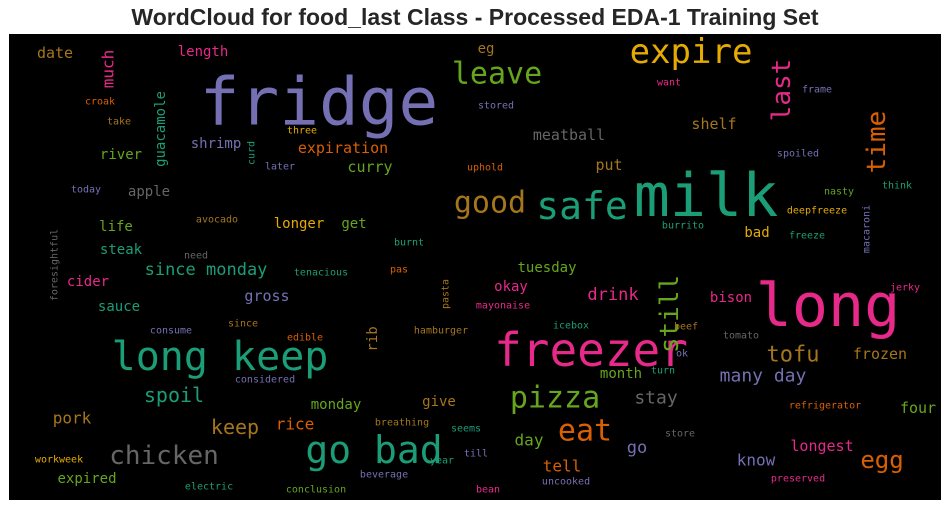  Describe the element at coordinates (485, 168) in the screenshot. I see `word-uphold: uphold` at that location.